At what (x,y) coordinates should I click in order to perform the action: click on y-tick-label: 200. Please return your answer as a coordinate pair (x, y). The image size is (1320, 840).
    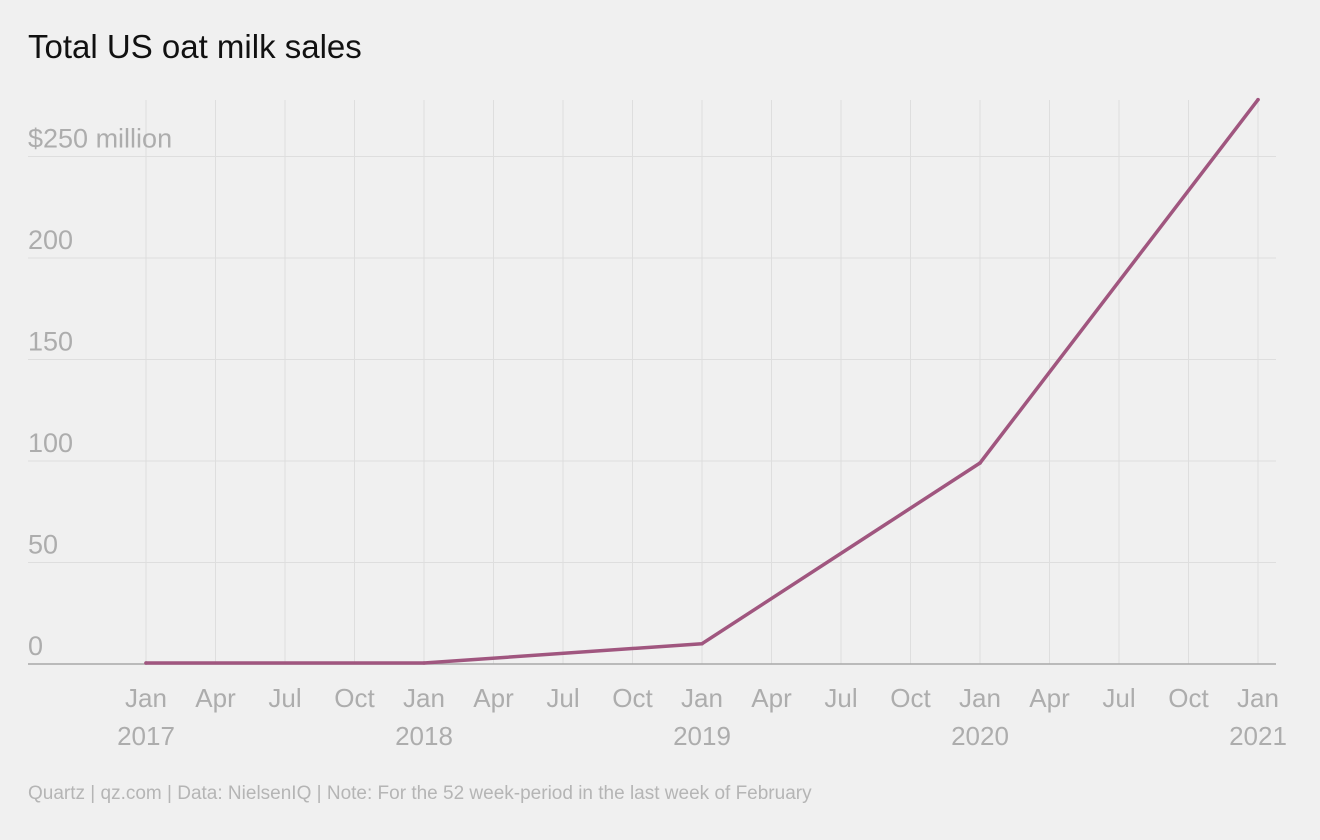
    Looking at the image, I should click on (50, 240).